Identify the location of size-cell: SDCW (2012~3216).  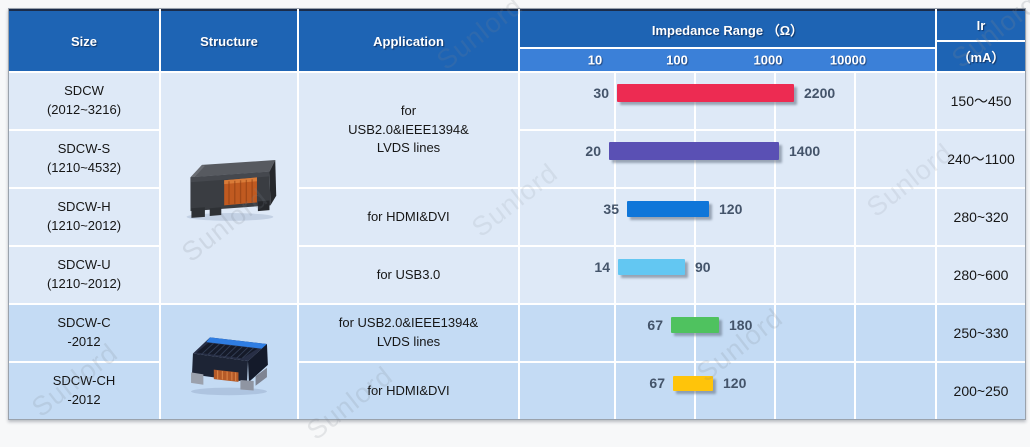
(84, 101).